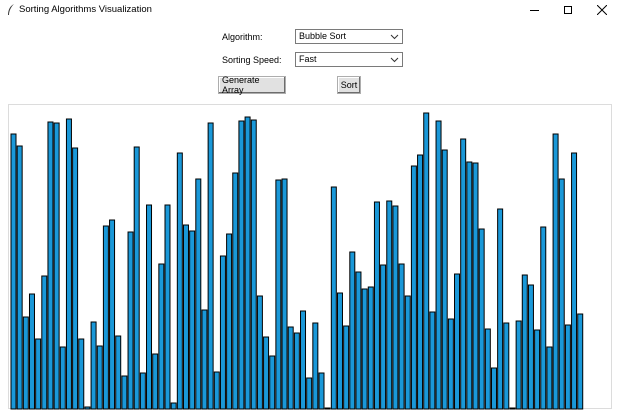 The width and height of the screenshot is (617, 411). What do you see at coordinates (11, 9) in the screenshot?
I see `feather-icon` at bounding box center [11, 9].